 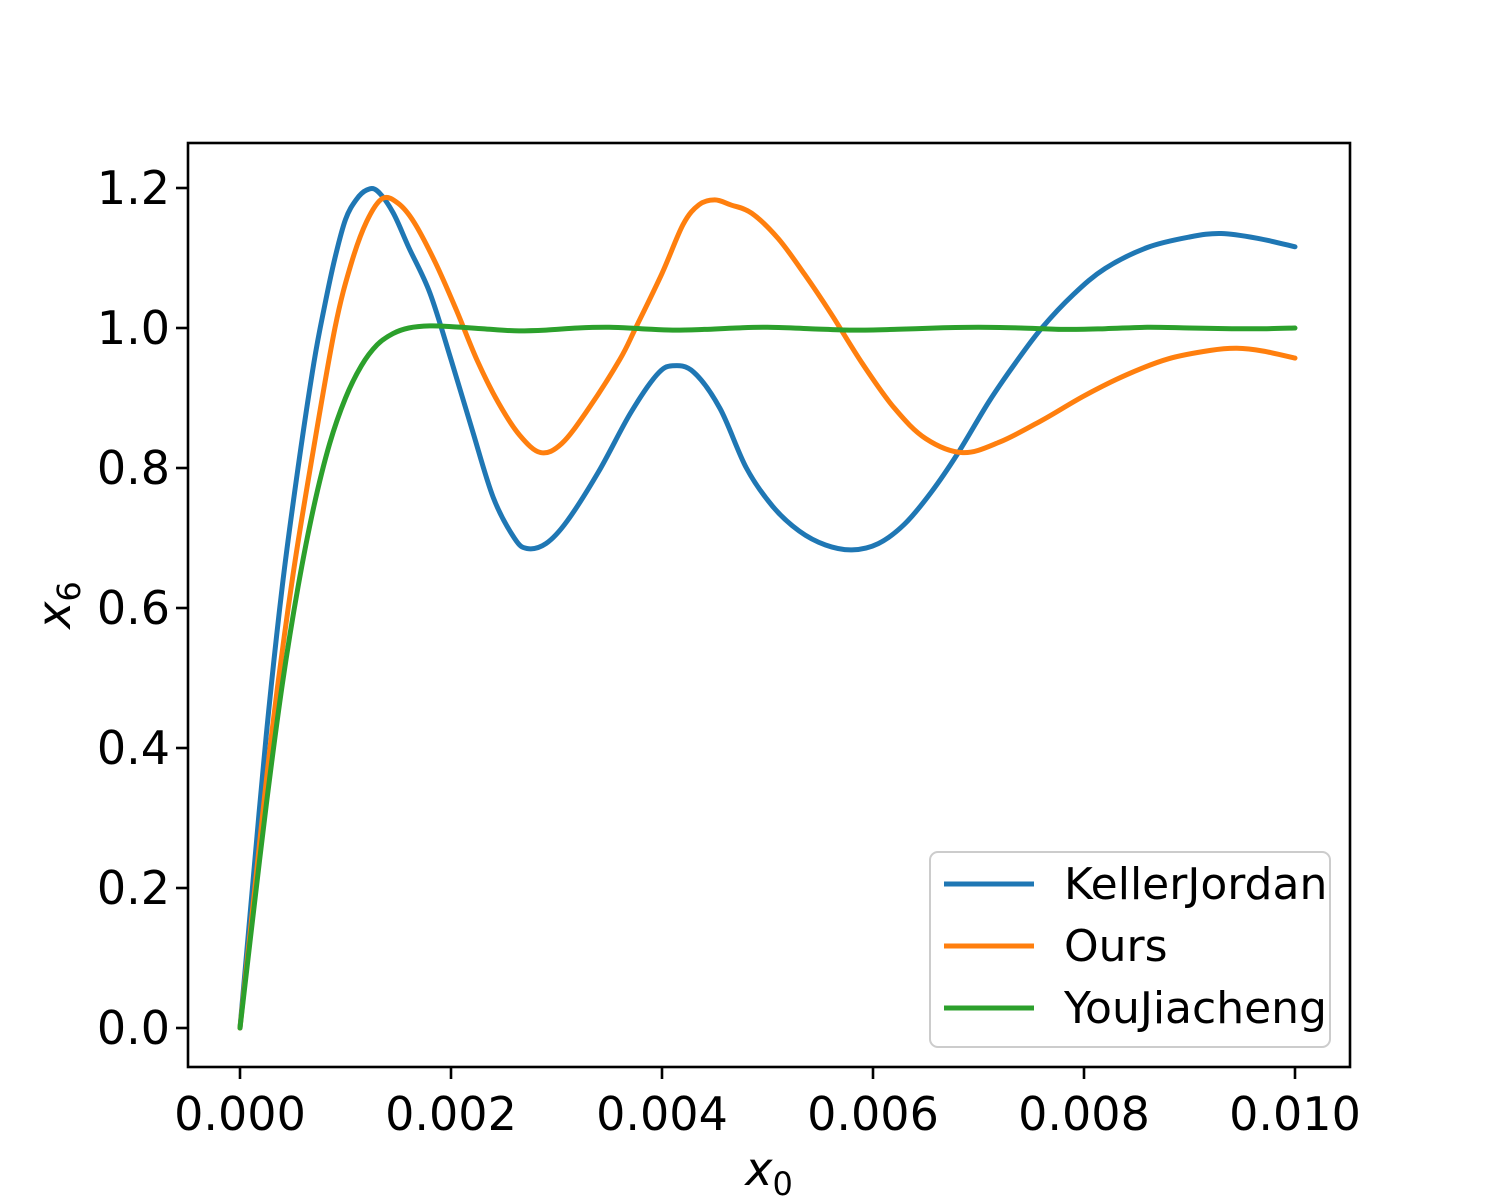 What do you see at coordinates (1116, 946) in the screenshot?
I see `legend-label-ours: Ours` at bounding box center [1116, 946].